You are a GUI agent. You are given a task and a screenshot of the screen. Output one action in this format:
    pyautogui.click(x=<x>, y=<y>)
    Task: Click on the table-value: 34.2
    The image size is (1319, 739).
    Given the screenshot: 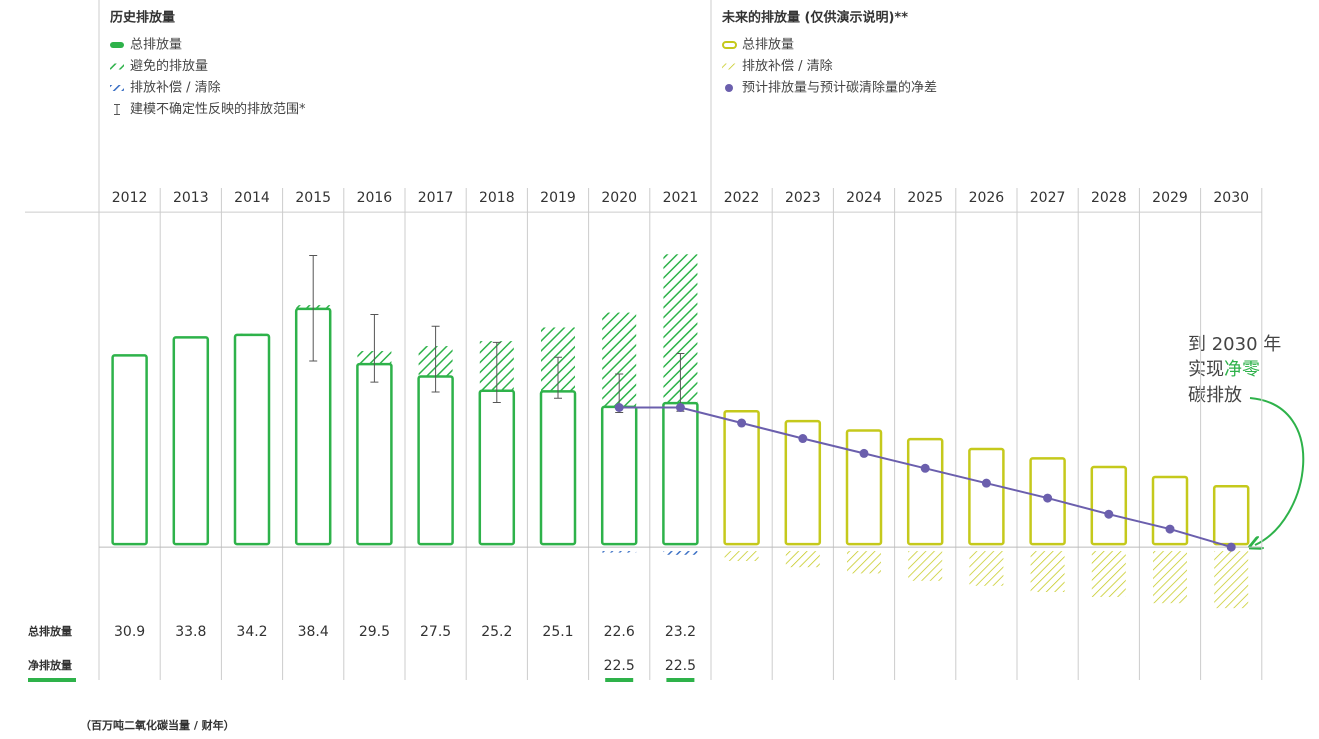 What is the action you would take?
    pyautogui.click(x=251, y=632)
    